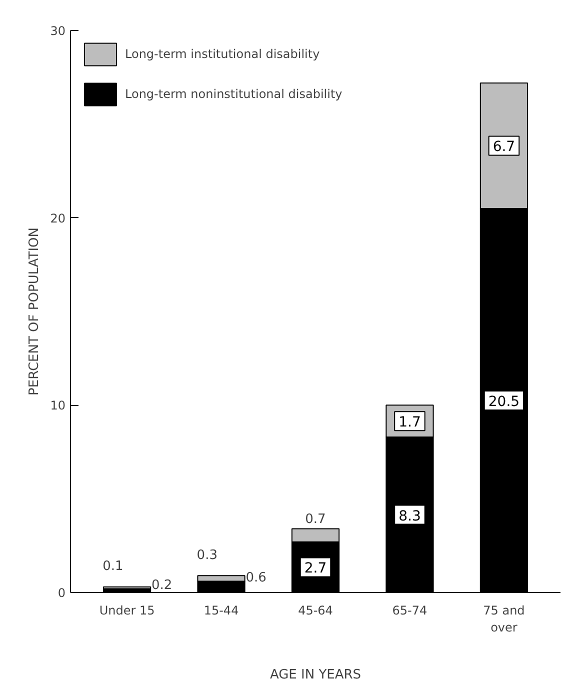 The height and width of the screenshot is (690, 585). I want to click on data-label: 0.3, so click(207, 555).